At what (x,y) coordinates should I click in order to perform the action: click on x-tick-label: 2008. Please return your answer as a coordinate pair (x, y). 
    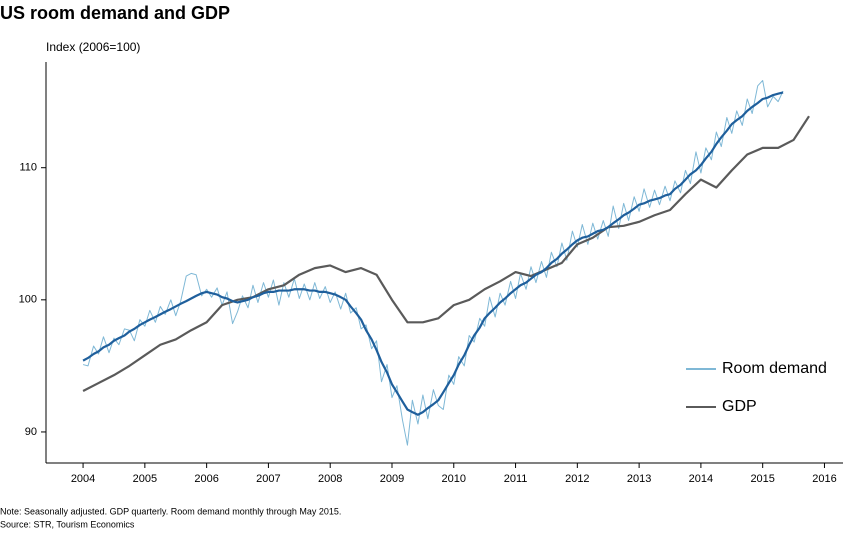
    Looking at the image, I should click on (330, 479).